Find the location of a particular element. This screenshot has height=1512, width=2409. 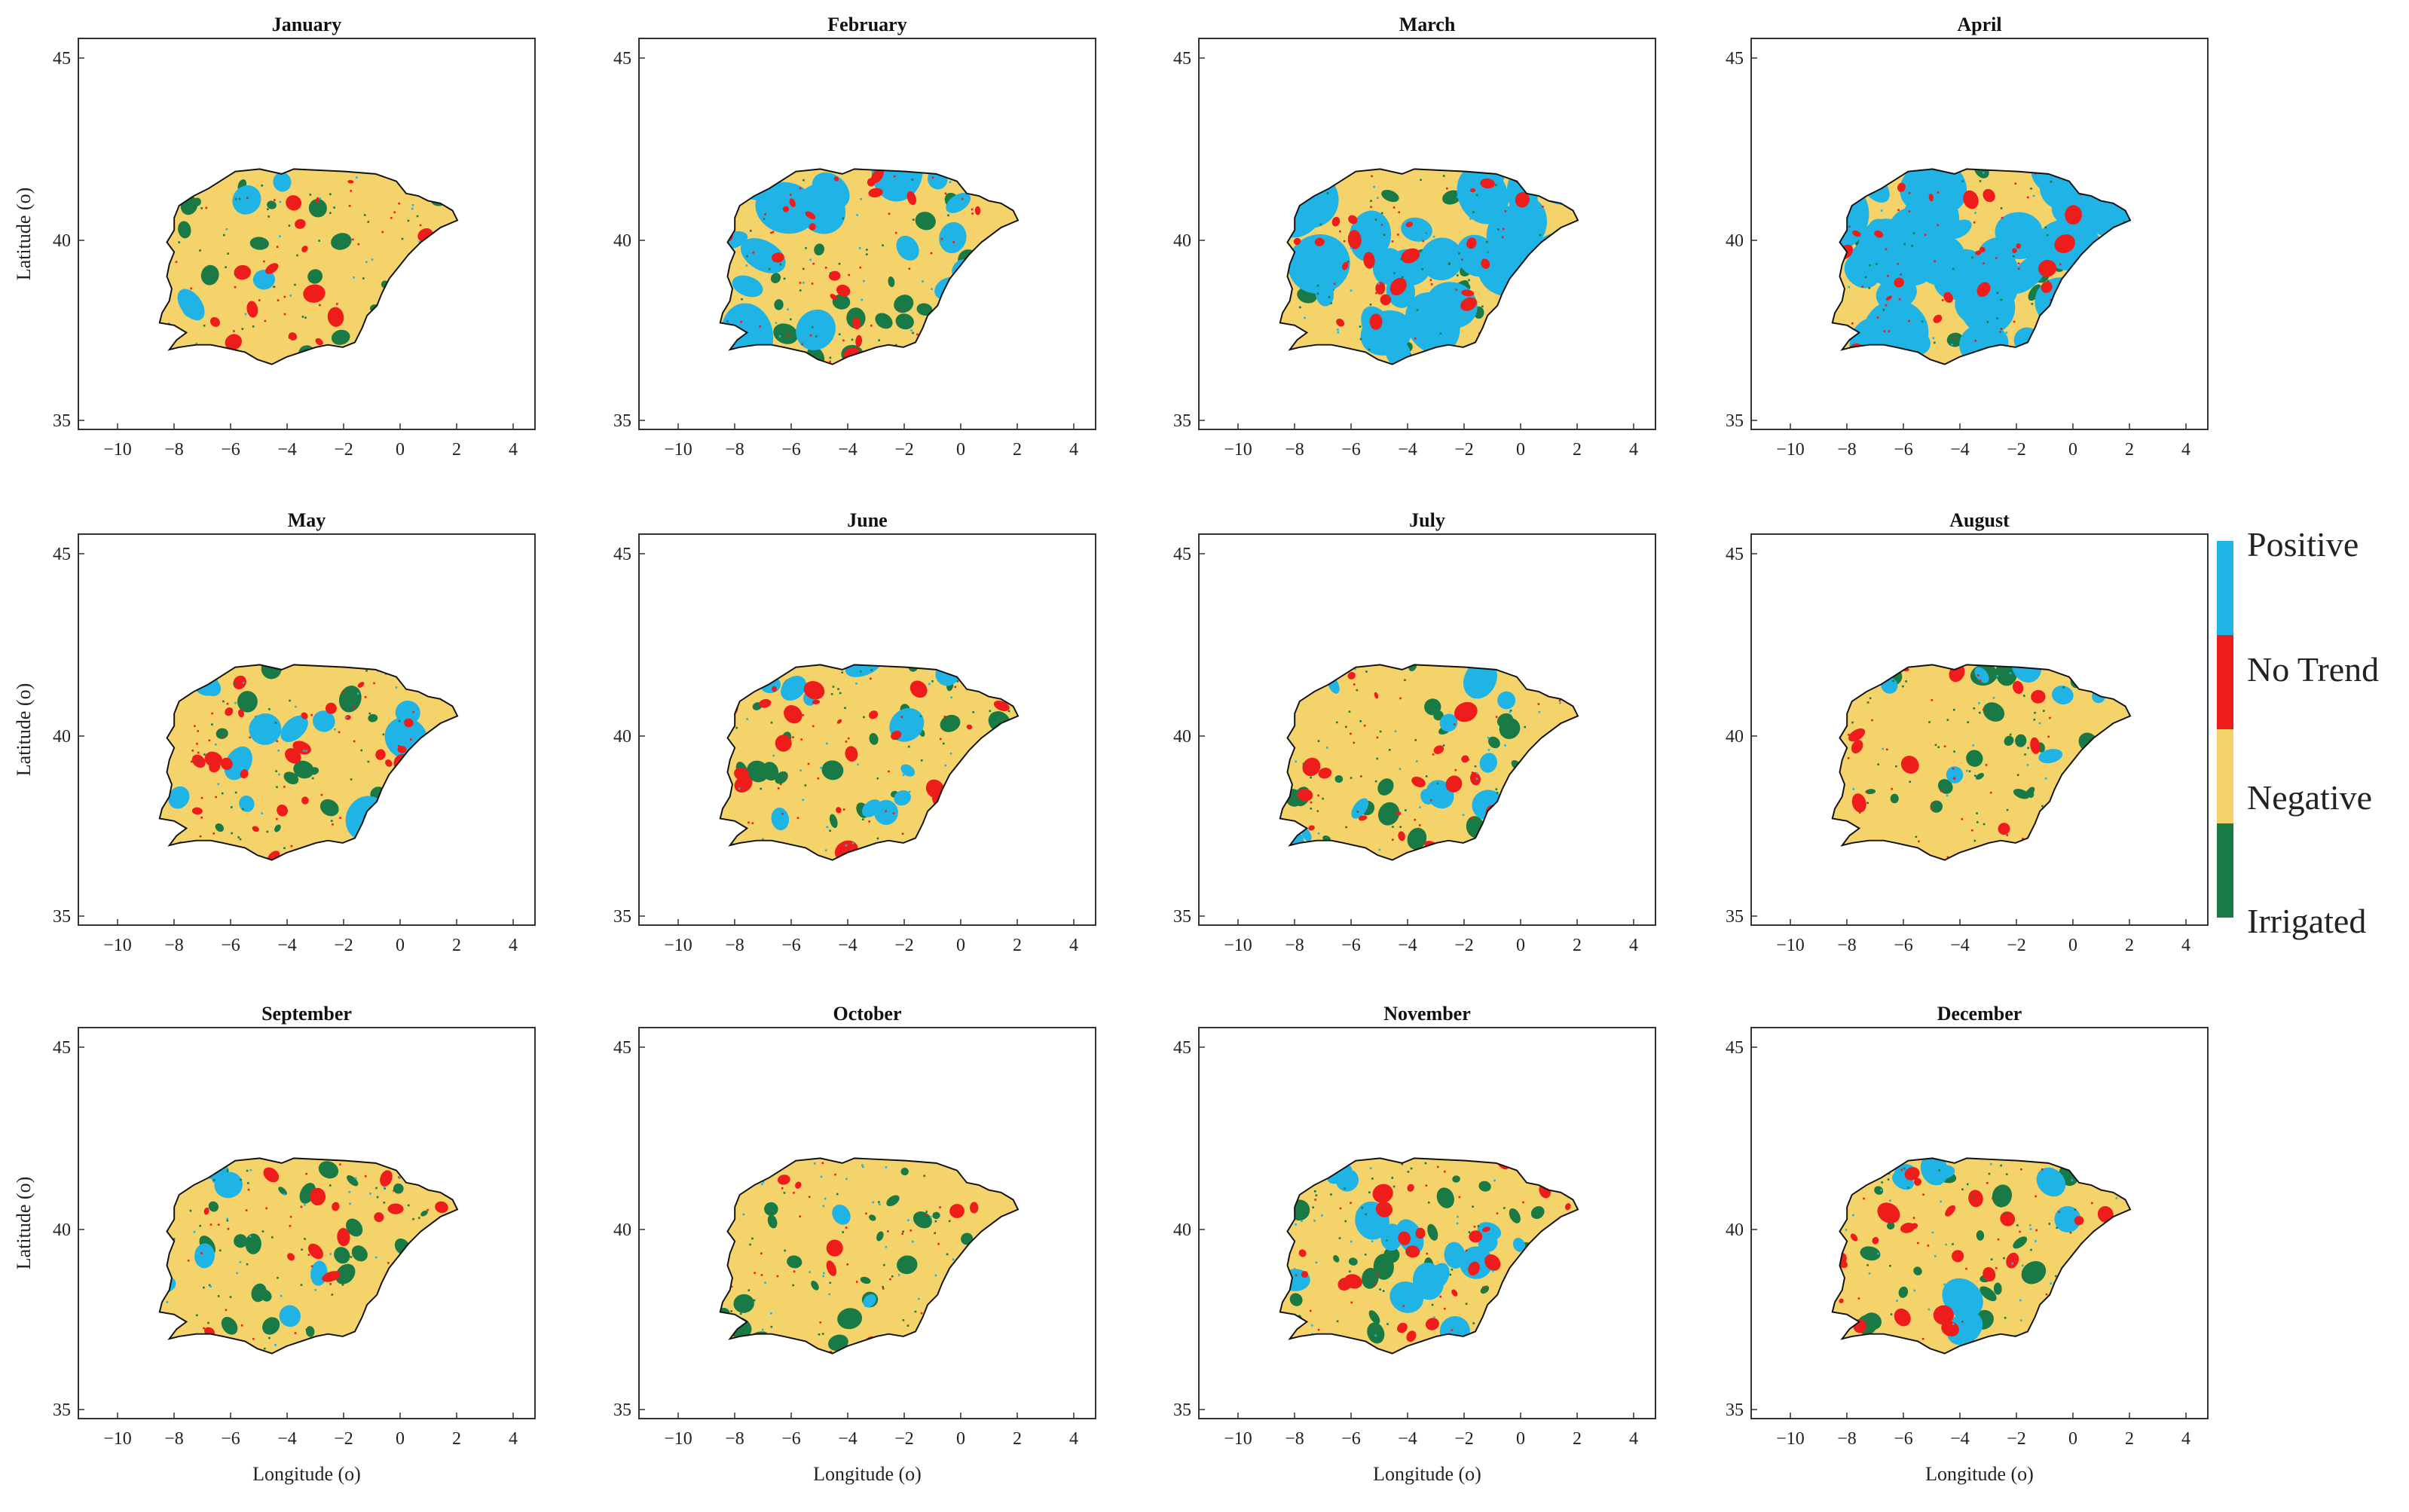

axes-frame is located at coordinates (1979, 234).